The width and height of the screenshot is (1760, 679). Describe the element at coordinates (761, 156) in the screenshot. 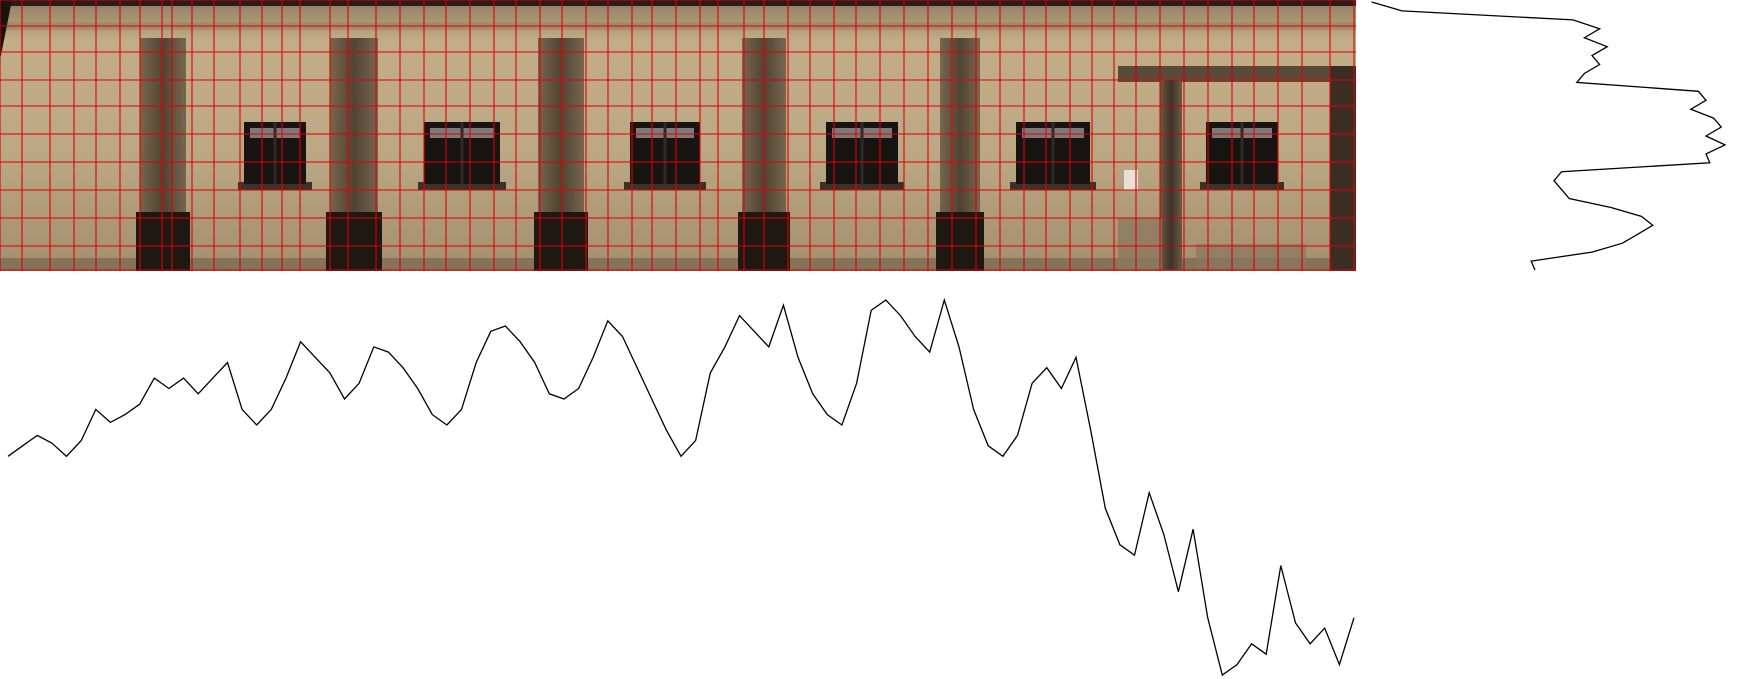

I see `facade-windows` at that location.